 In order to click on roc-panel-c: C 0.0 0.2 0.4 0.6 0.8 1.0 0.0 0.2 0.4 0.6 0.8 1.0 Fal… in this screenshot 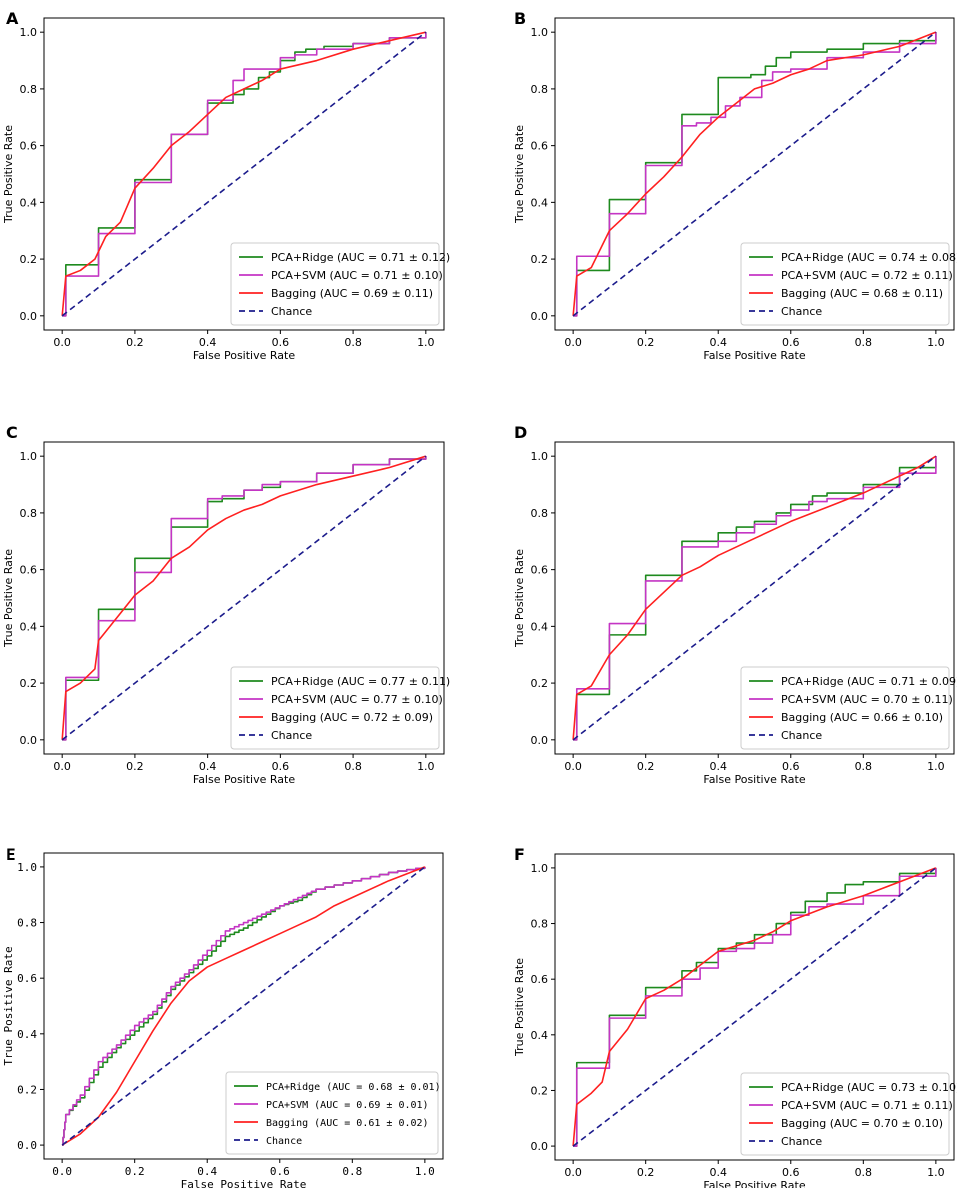, I will do `click(226, 604)`.